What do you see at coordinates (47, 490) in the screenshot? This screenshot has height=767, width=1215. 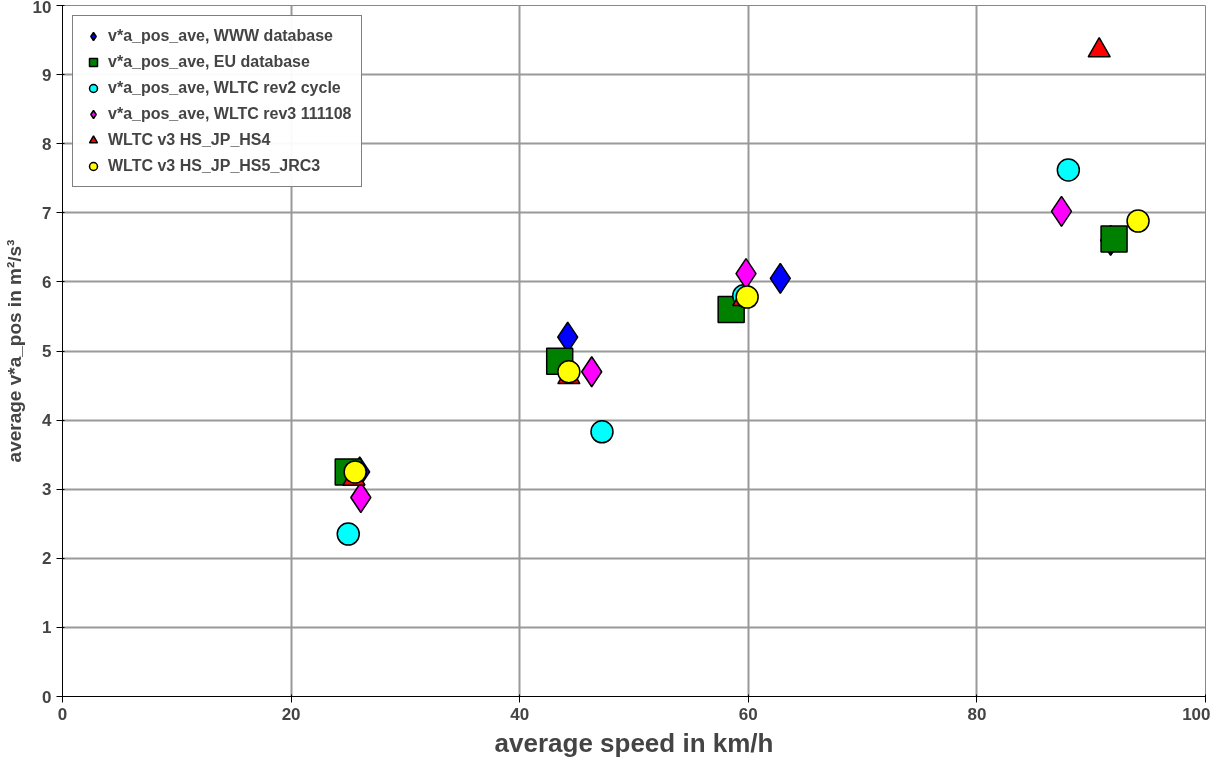 I see `y-tick-label: 3` at bounding box center [47, 490].